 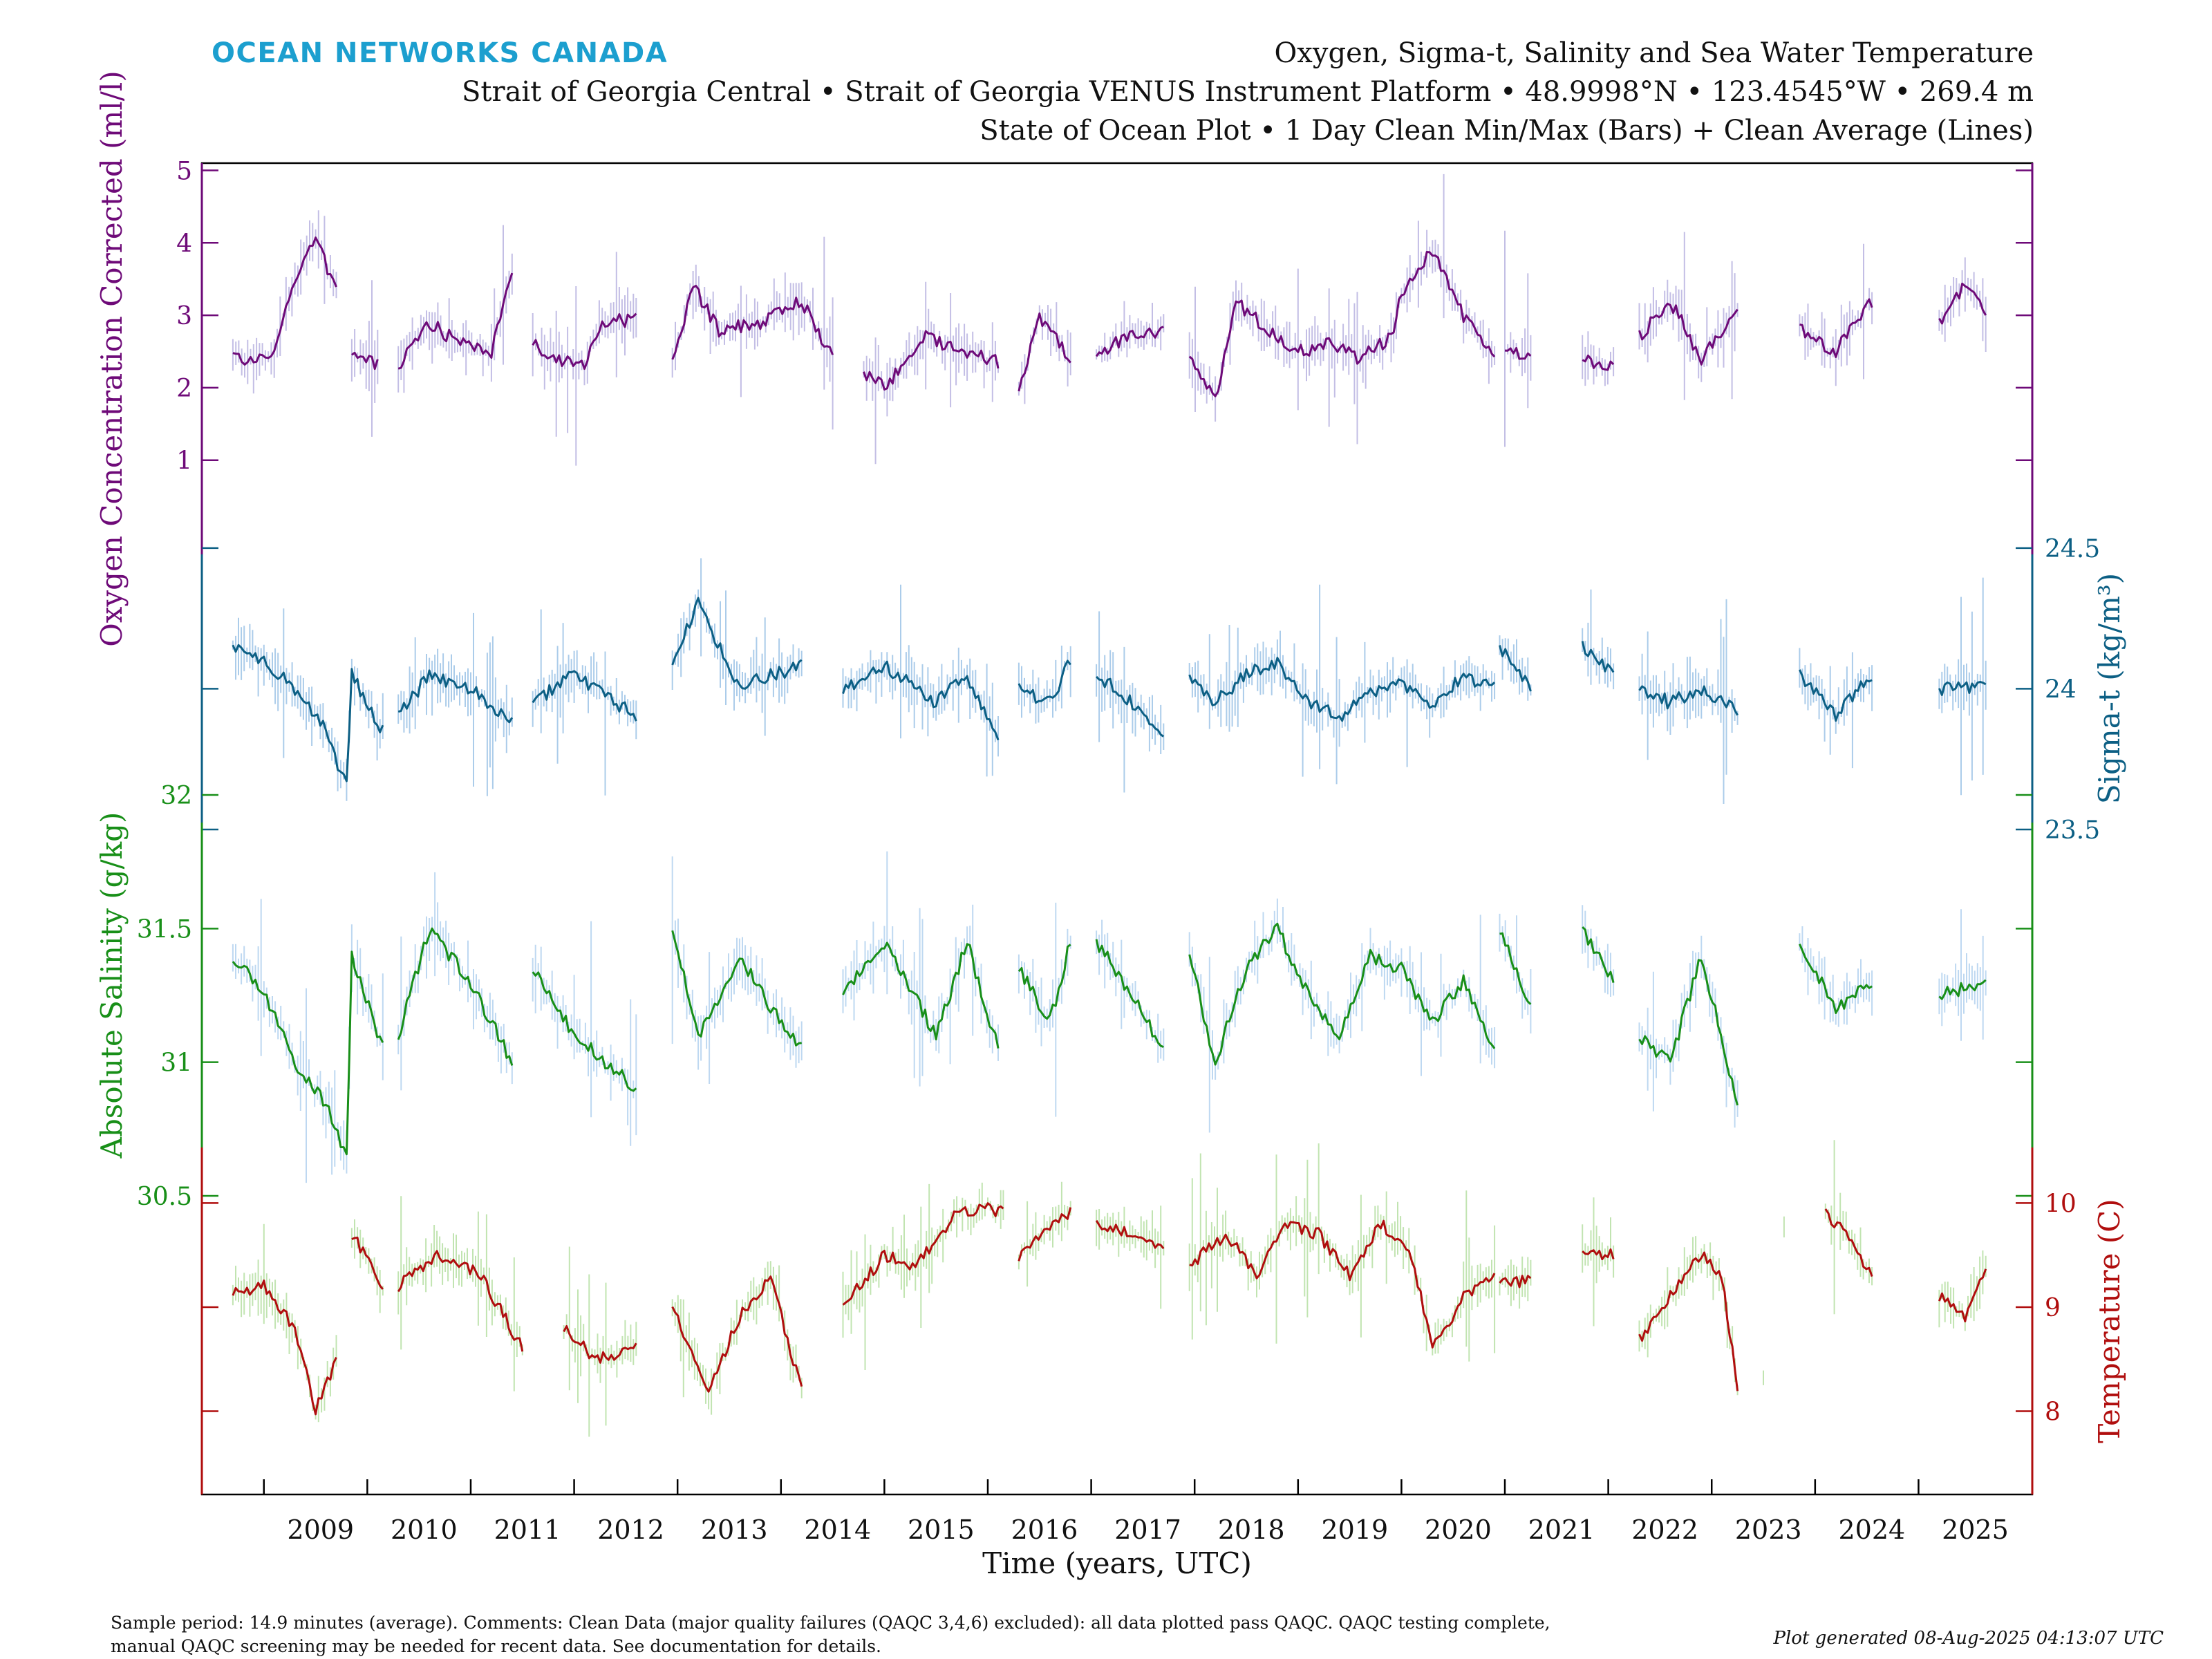 I want to click on sigma_t-y-tick-label: 24.5, so click(x=2072, y=549).